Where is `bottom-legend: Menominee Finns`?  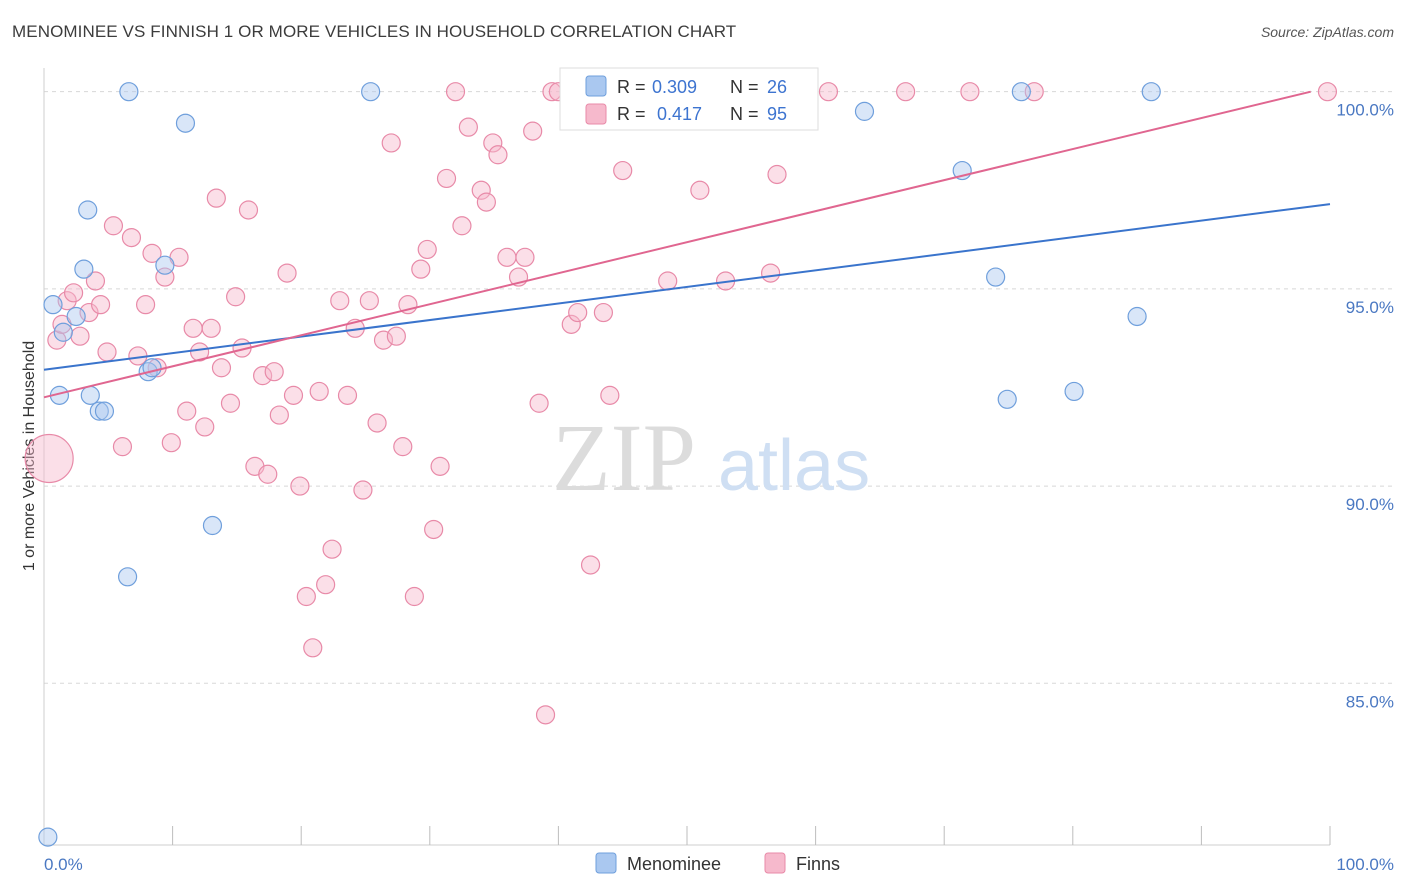
bottom-legend: Menominee Finns is located at coordinates (717, 863).